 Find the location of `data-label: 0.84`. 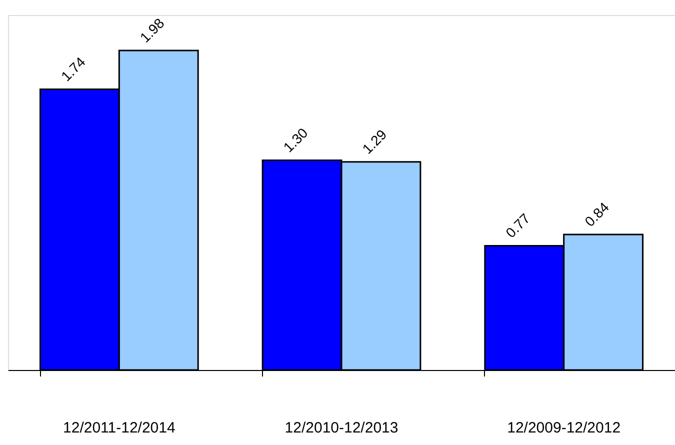

data-label: 0.84 is located at coordinates (596, 214).